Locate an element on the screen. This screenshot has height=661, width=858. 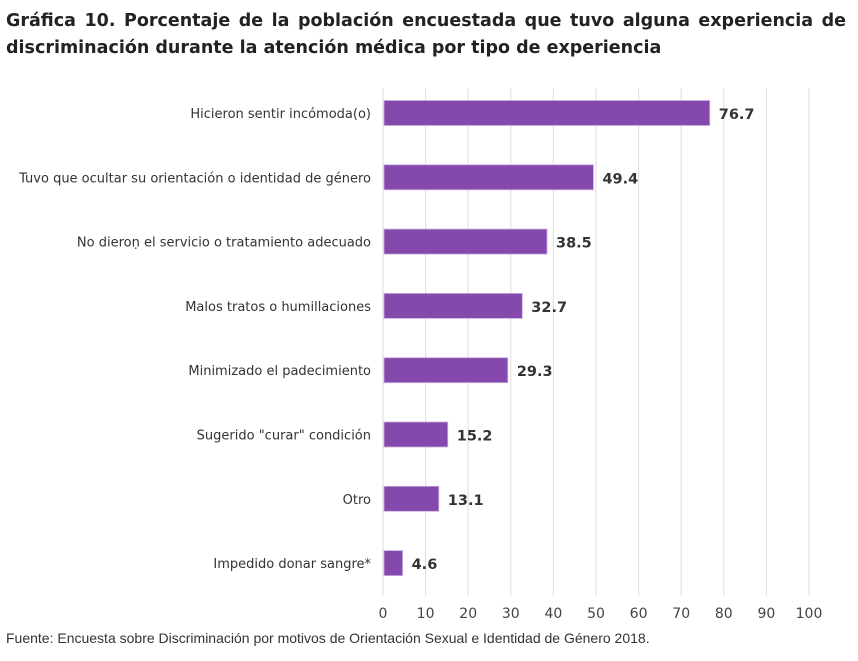
x-tick-label: 90 is located at coordinates (766, 614).